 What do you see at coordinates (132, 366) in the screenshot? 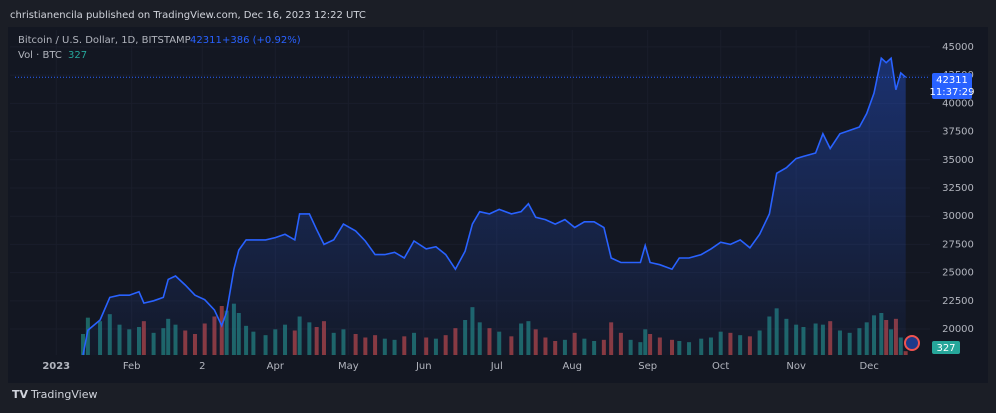
I see `x-tick-label: Feb` at bounding box center [132, 366].